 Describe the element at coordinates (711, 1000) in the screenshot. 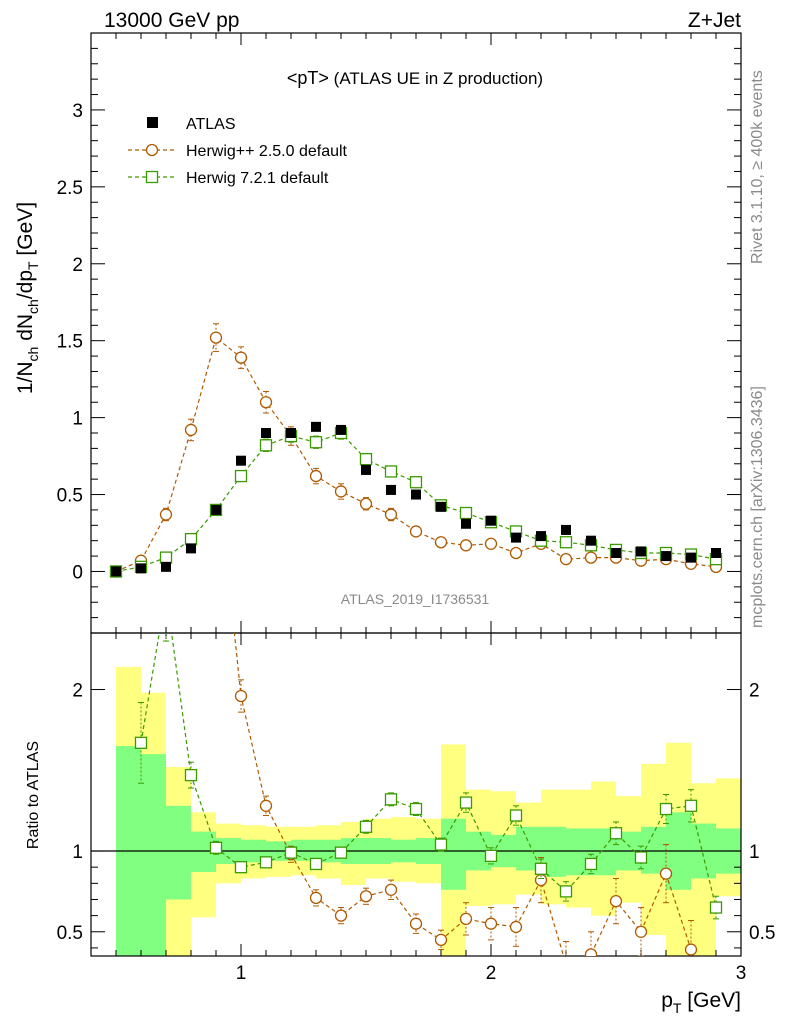

I see `xlabel-unit: [GeV]` at that location.